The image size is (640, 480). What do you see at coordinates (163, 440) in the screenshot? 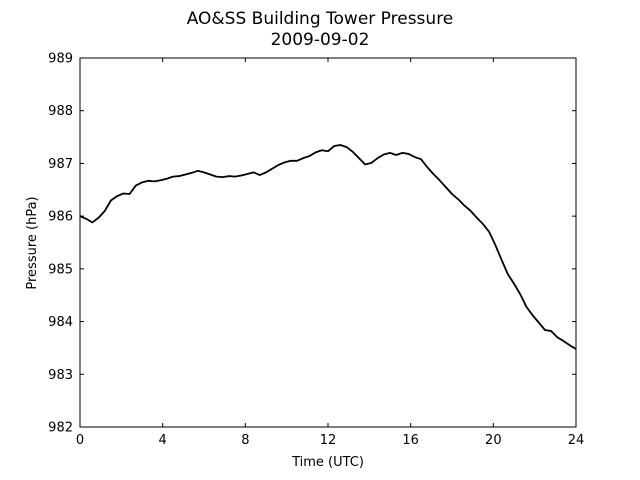
I see `x-tick-label: 4` at bounding box center [163, 440].